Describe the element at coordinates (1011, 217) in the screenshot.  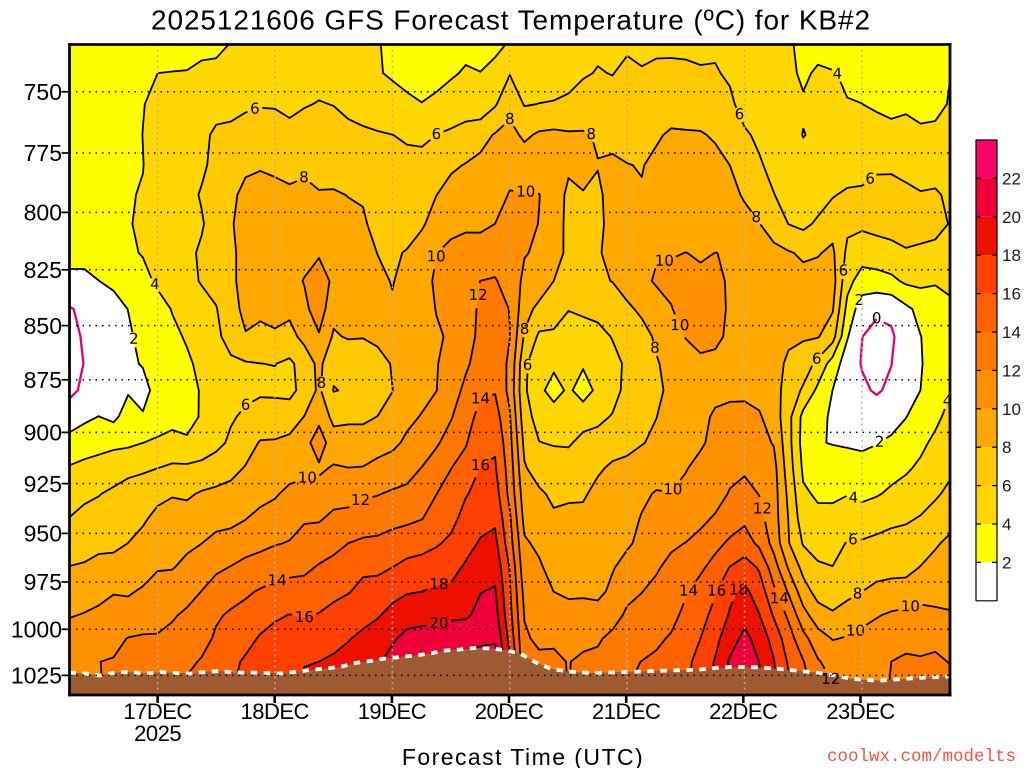
I see `svg-text: 20` at that location.